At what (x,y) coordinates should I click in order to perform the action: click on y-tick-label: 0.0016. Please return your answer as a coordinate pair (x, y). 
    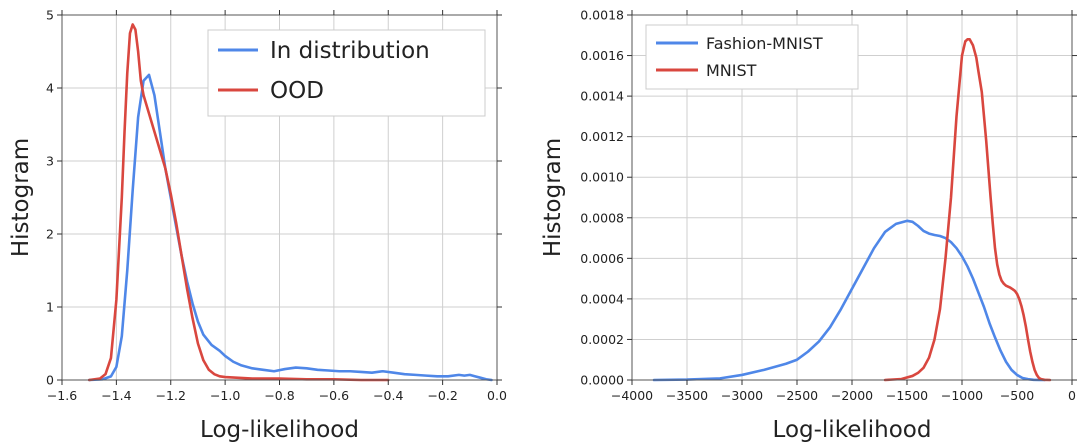
    Looking at the image, I should click on (602, 55).